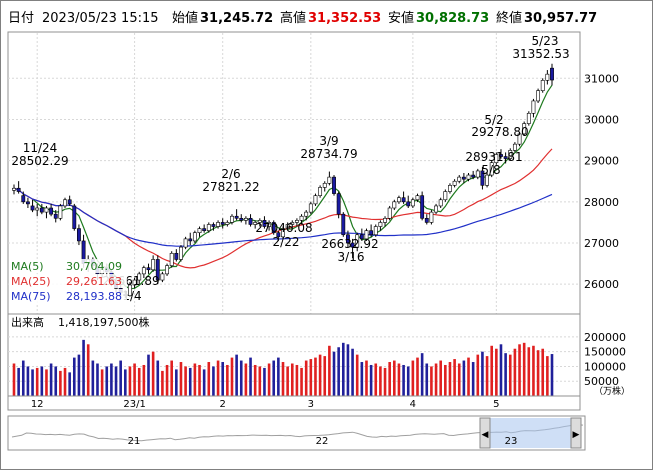 The image size is (653, 470). I want to click on legend-value: 28,193.88, so click(94, 296).